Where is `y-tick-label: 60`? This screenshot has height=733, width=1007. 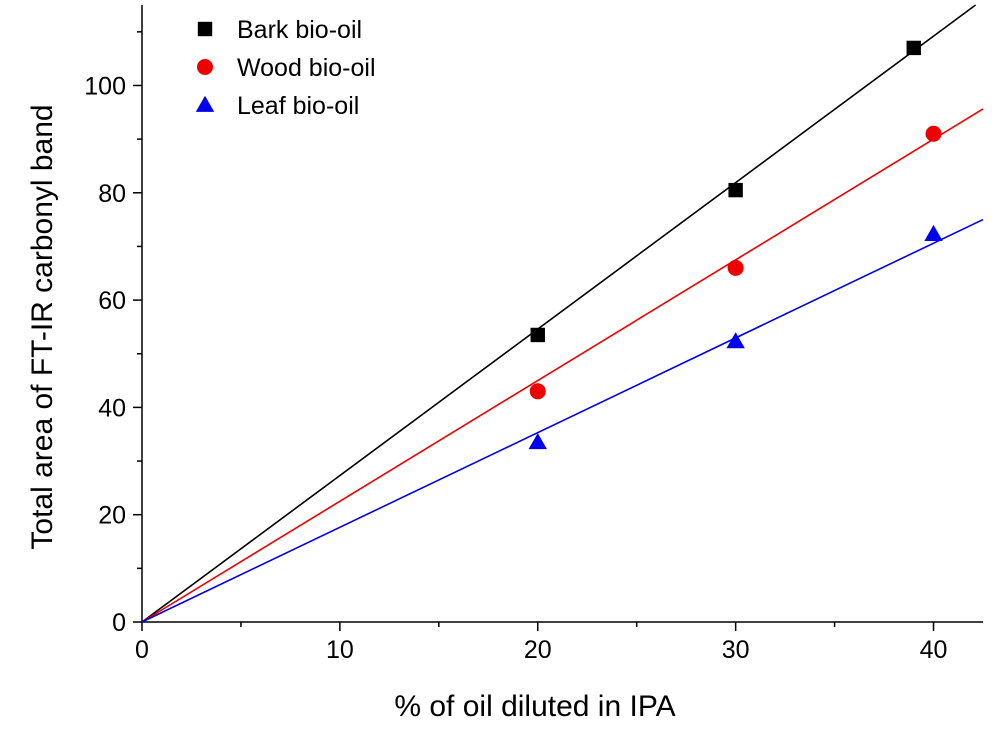
y-tick-label: 60 is located at coordinates (112, 301).